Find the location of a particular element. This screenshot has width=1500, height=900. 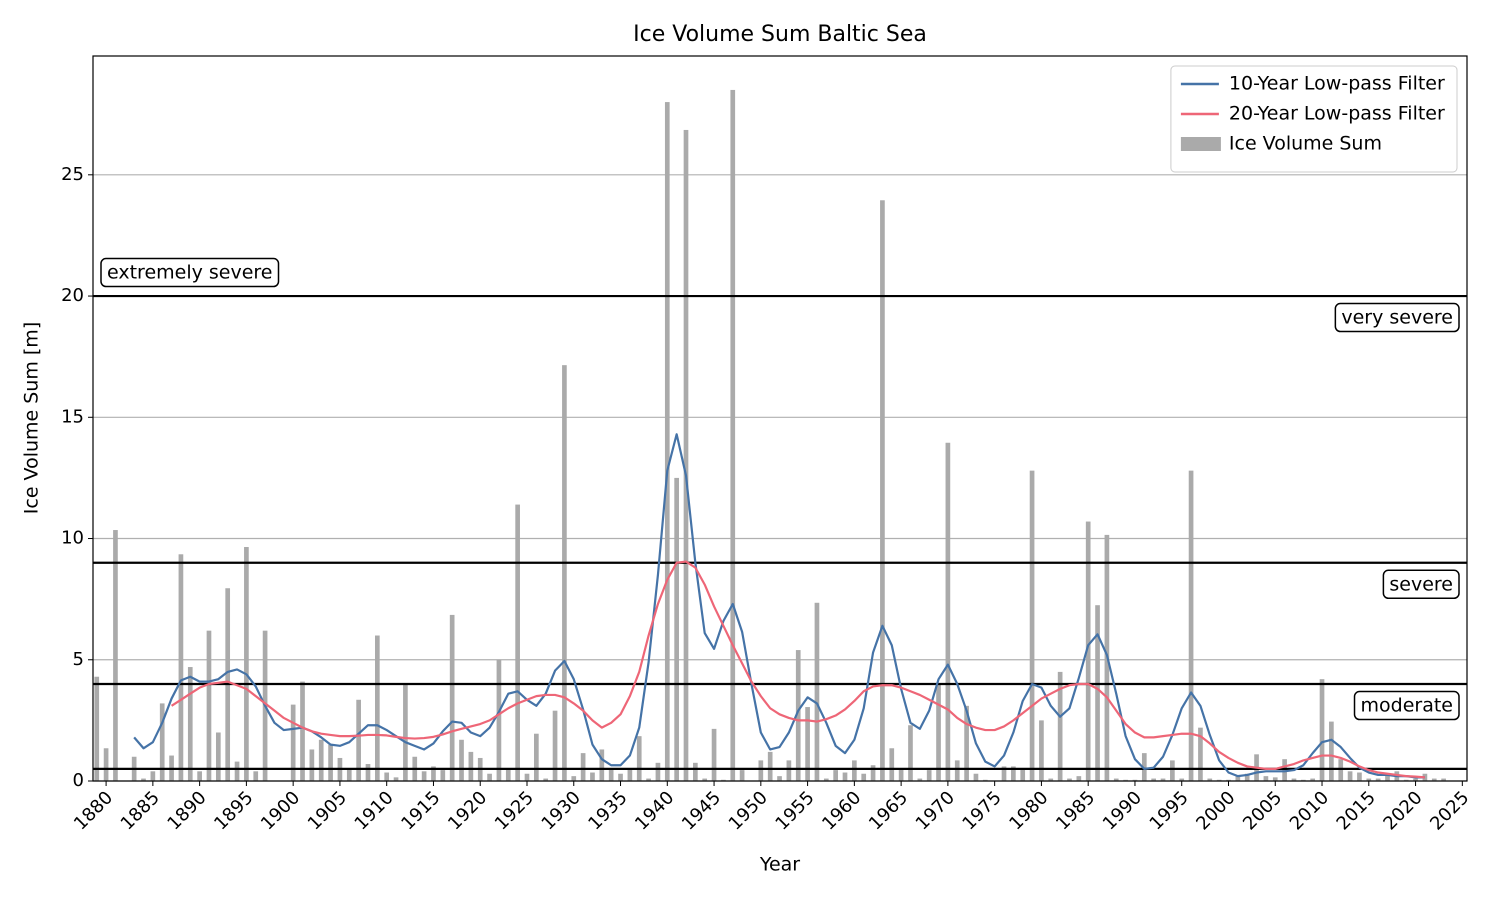

x-tick-label: 1995 is located at coordinates (1169, 810).